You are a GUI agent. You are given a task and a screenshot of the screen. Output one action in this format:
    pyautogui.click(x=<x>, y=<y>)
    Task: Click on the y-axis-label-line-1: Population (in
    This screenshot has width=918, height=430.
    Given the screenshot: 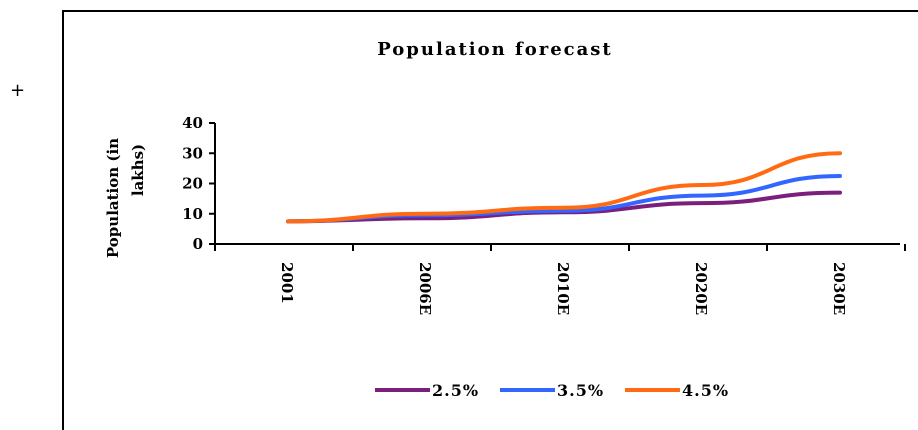 What is the action you would take?
    pyautogui.click(x=113, y=198)
    